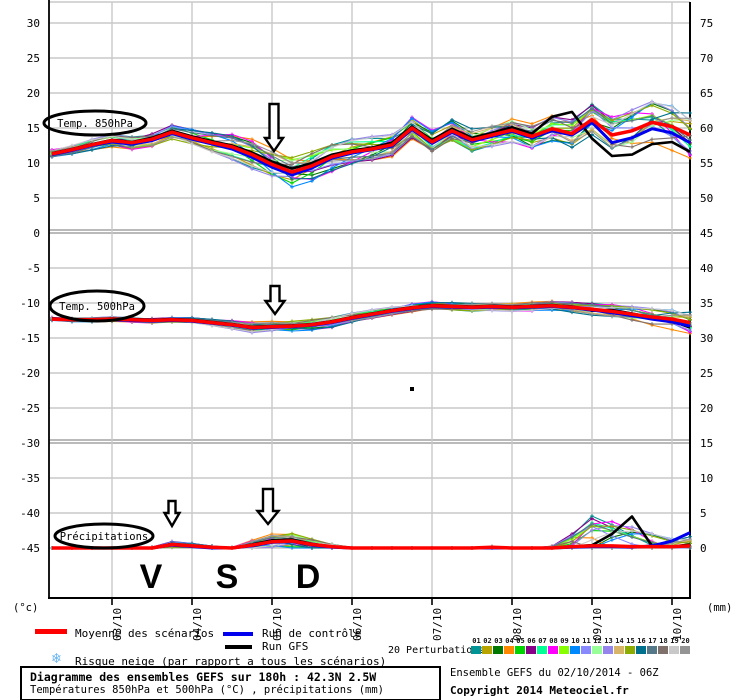 This screenshot has height=700, width=740. I want to click on right-tick-label: 0, so click(703, 548).